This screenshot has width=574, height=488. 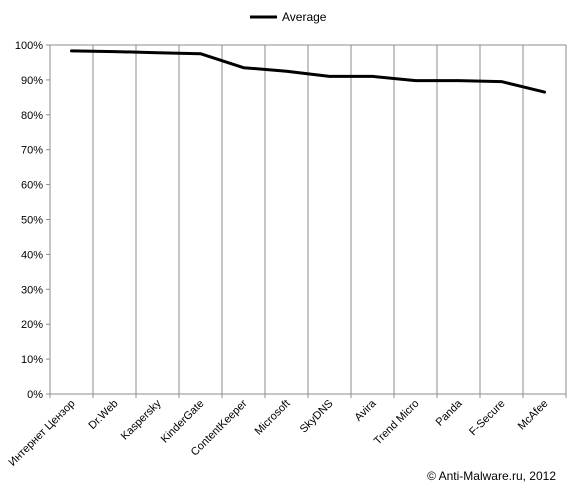 I want to click on y-tick-labels: 0% 10% 20% 30% 40% 50% 60% 70% 80% 90% 100%, so click(x=29, y=220).